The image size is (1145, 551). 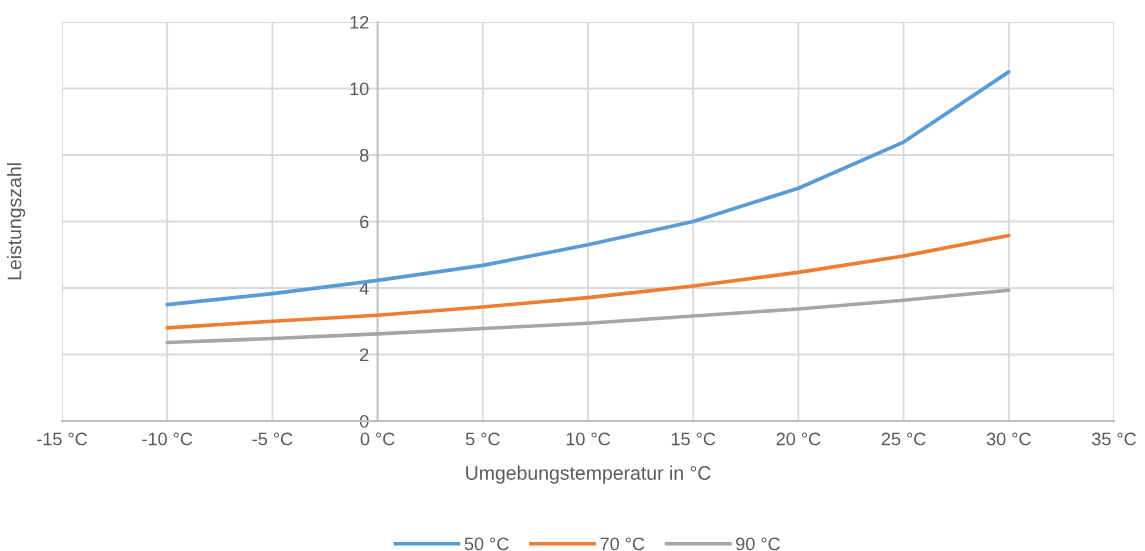 I want to click on legend-label: 50 °C, so click(x=486, y=544).